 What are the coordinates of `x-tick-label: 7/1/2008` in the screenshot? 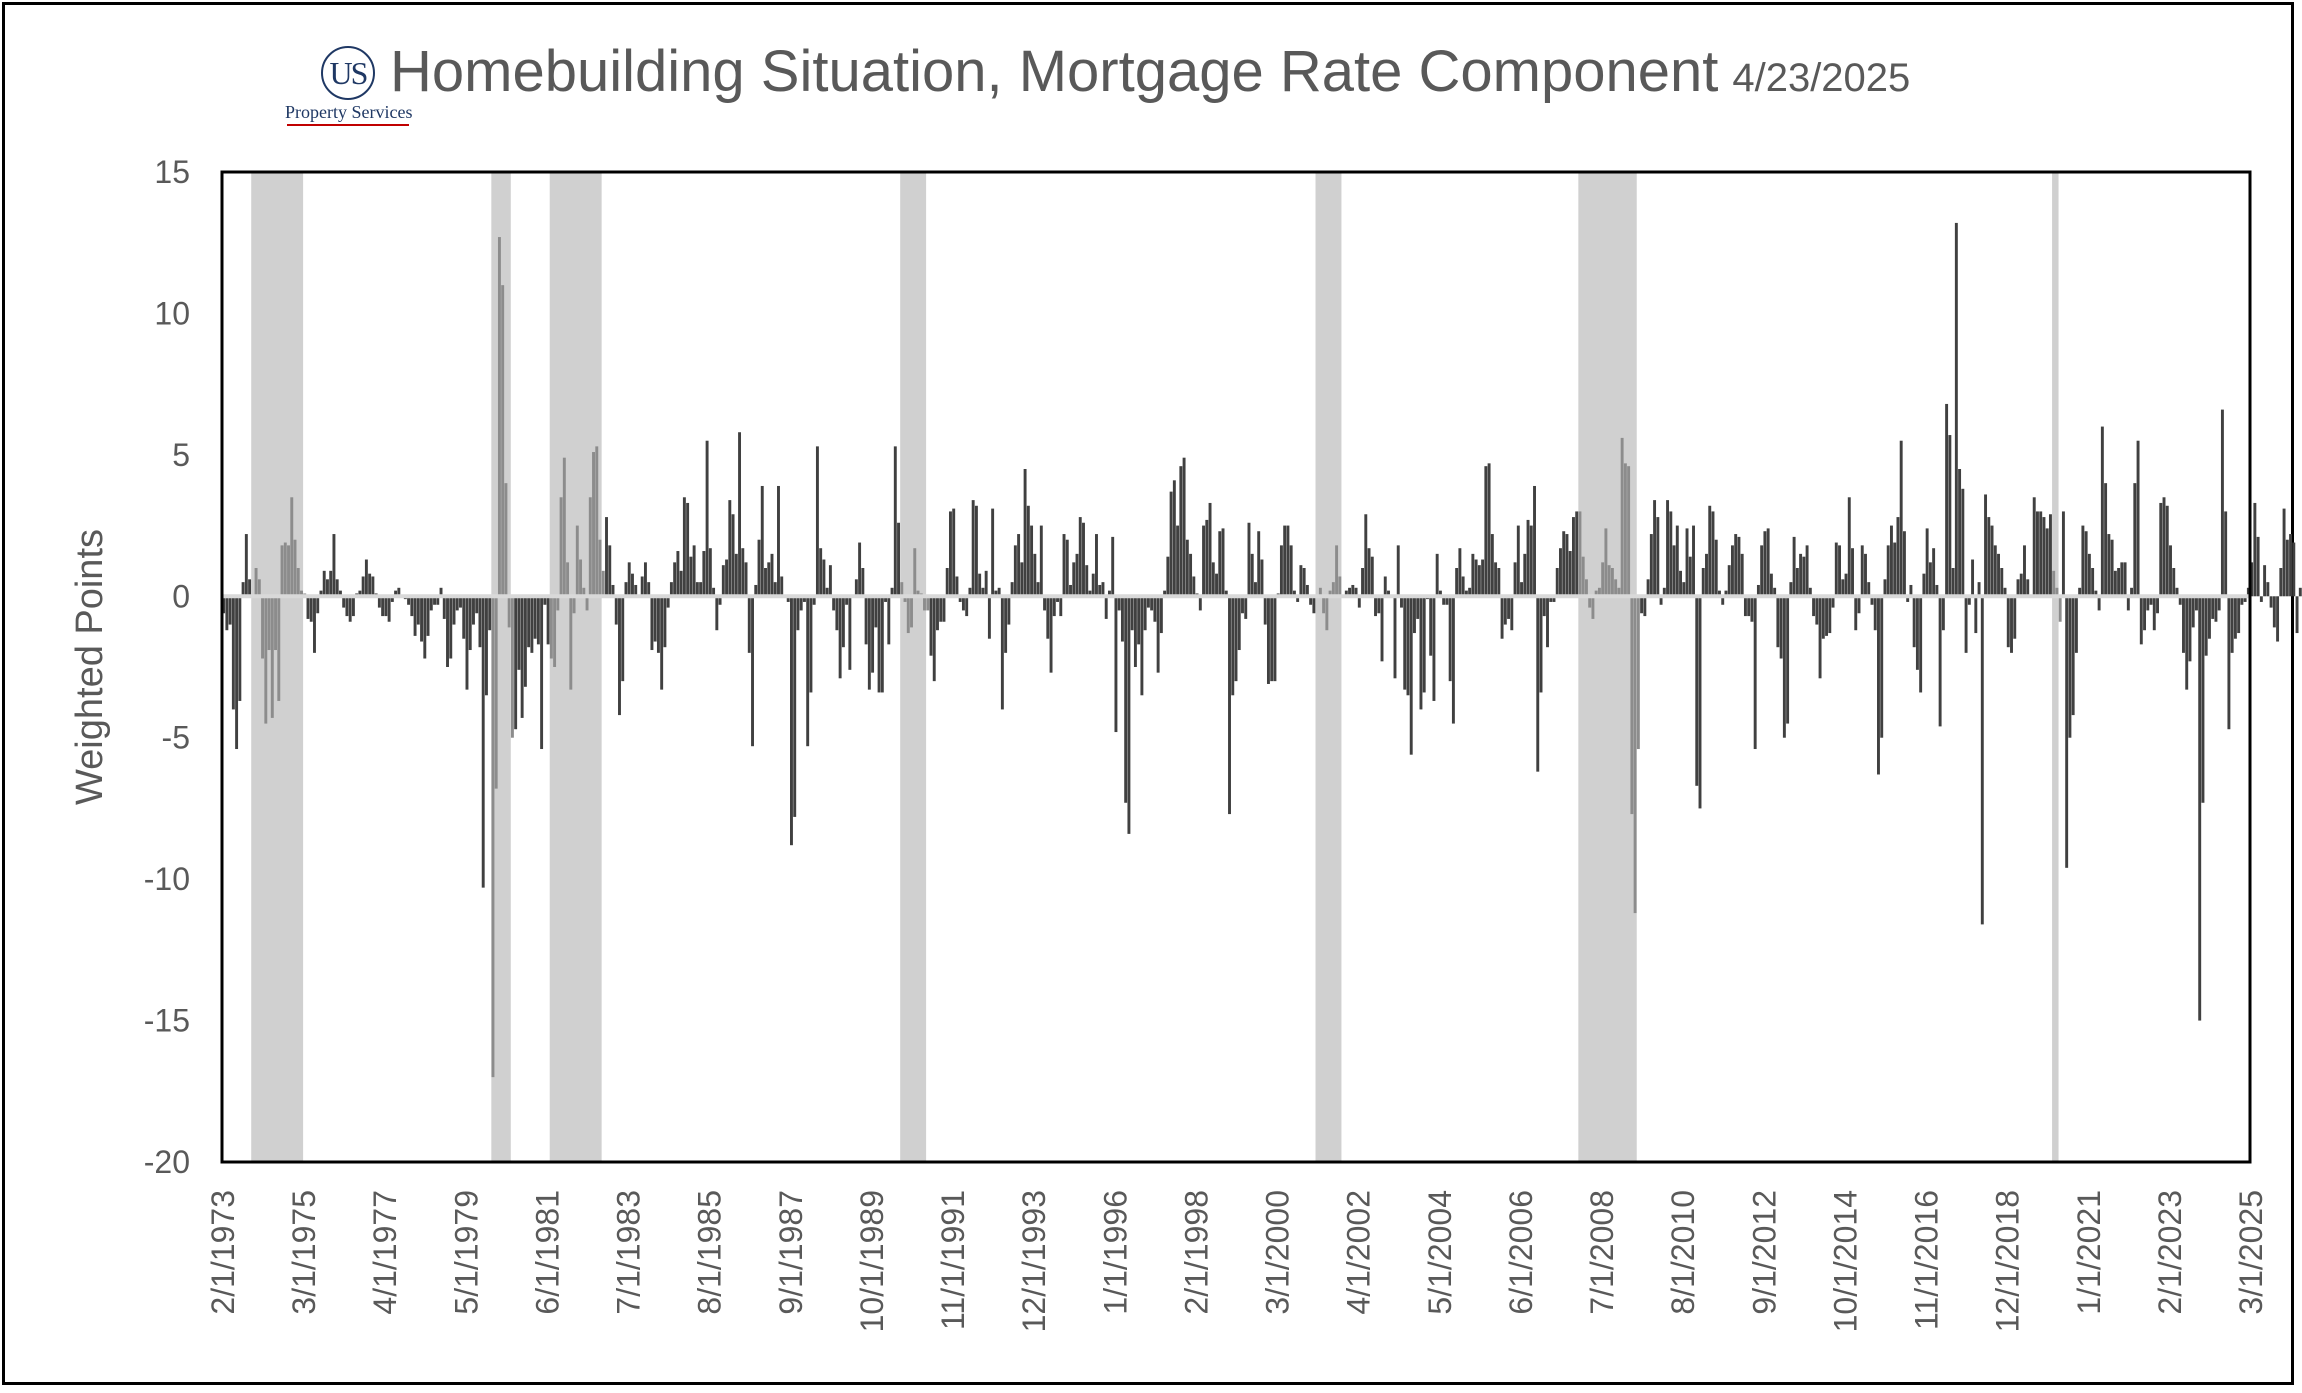 It's located at (1602, 1252).